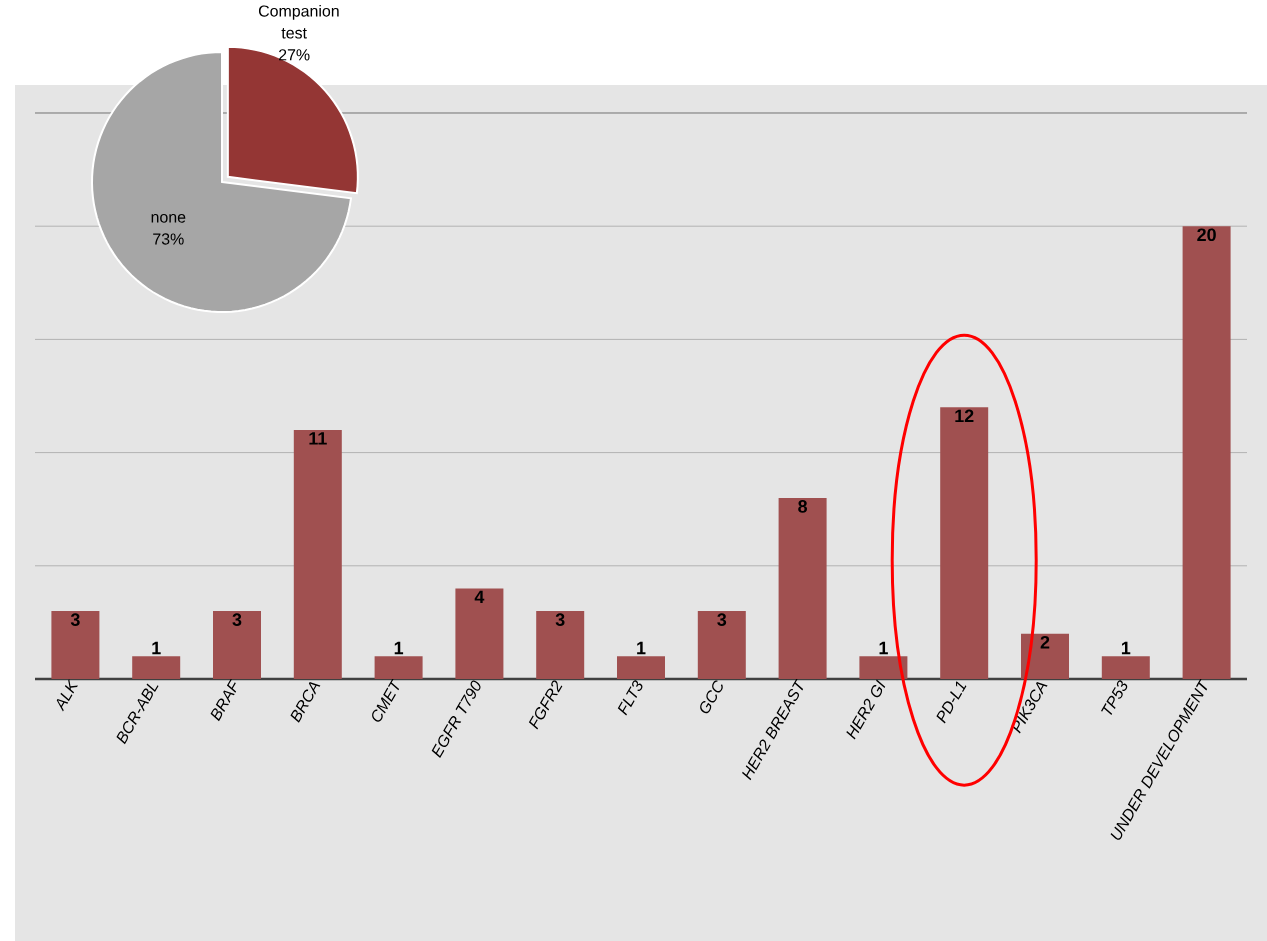 The height and width of the screenshot is (941, 1267). Describe the element at coordinates (1045, 642) in the screenshot. I see `data-label: 2` at that location.